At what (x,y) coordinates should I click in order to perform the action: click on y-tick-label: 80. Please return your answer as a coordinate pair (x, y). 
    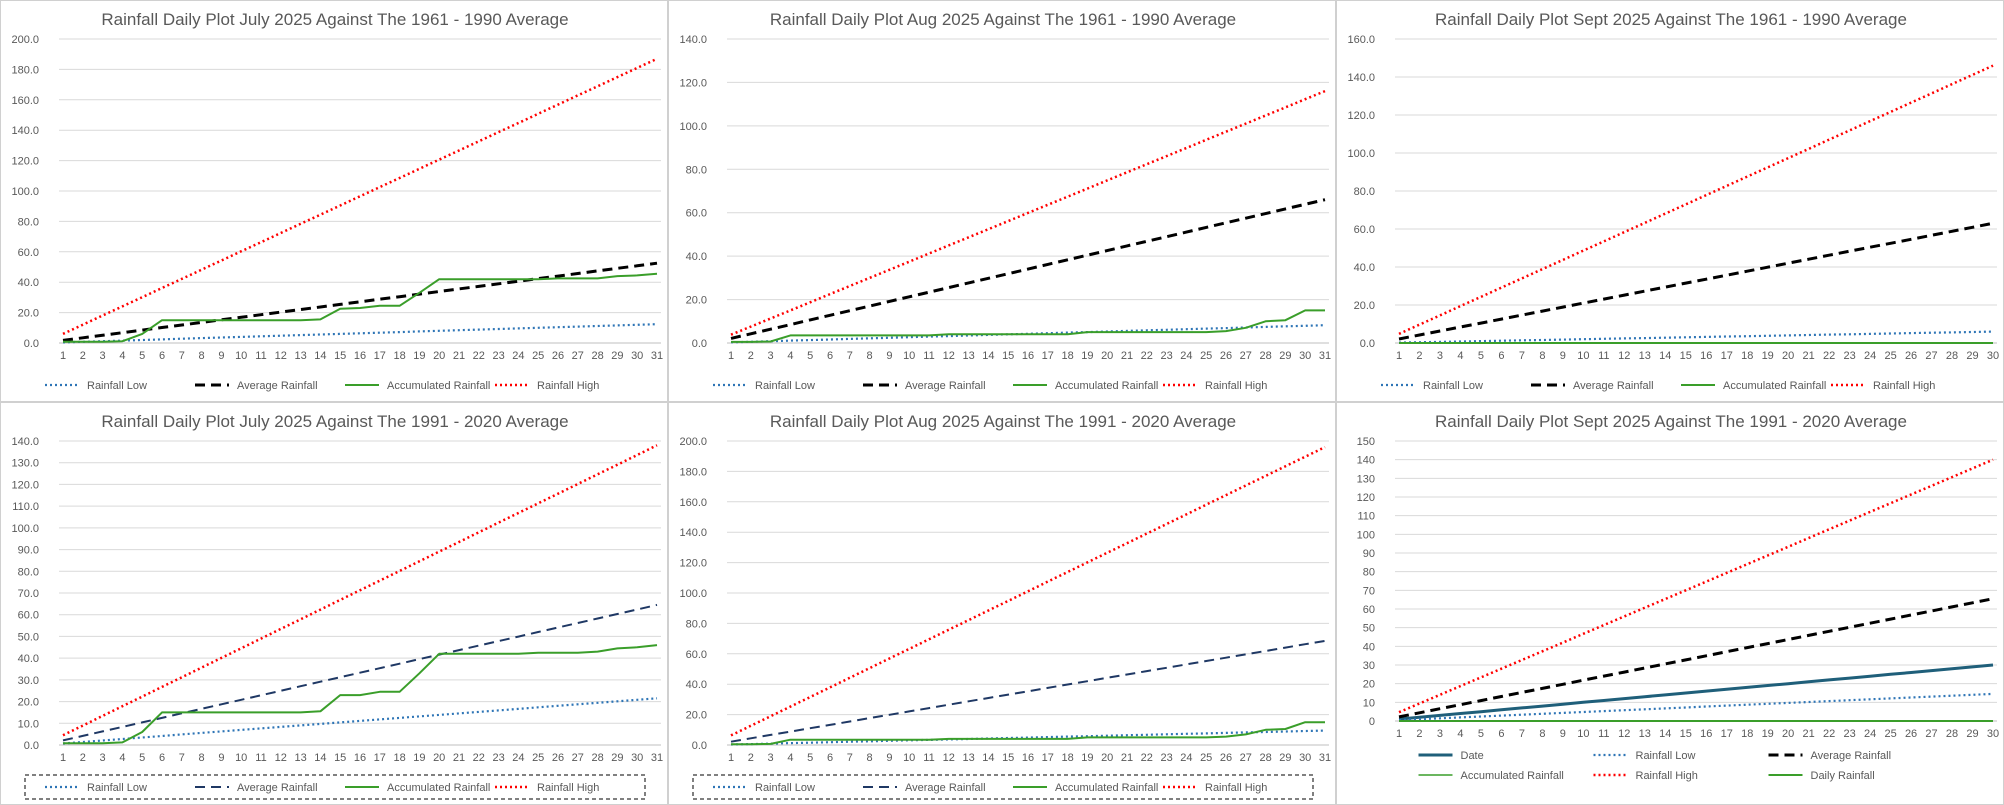
    Looking at the image, I should click on (1369, 573).